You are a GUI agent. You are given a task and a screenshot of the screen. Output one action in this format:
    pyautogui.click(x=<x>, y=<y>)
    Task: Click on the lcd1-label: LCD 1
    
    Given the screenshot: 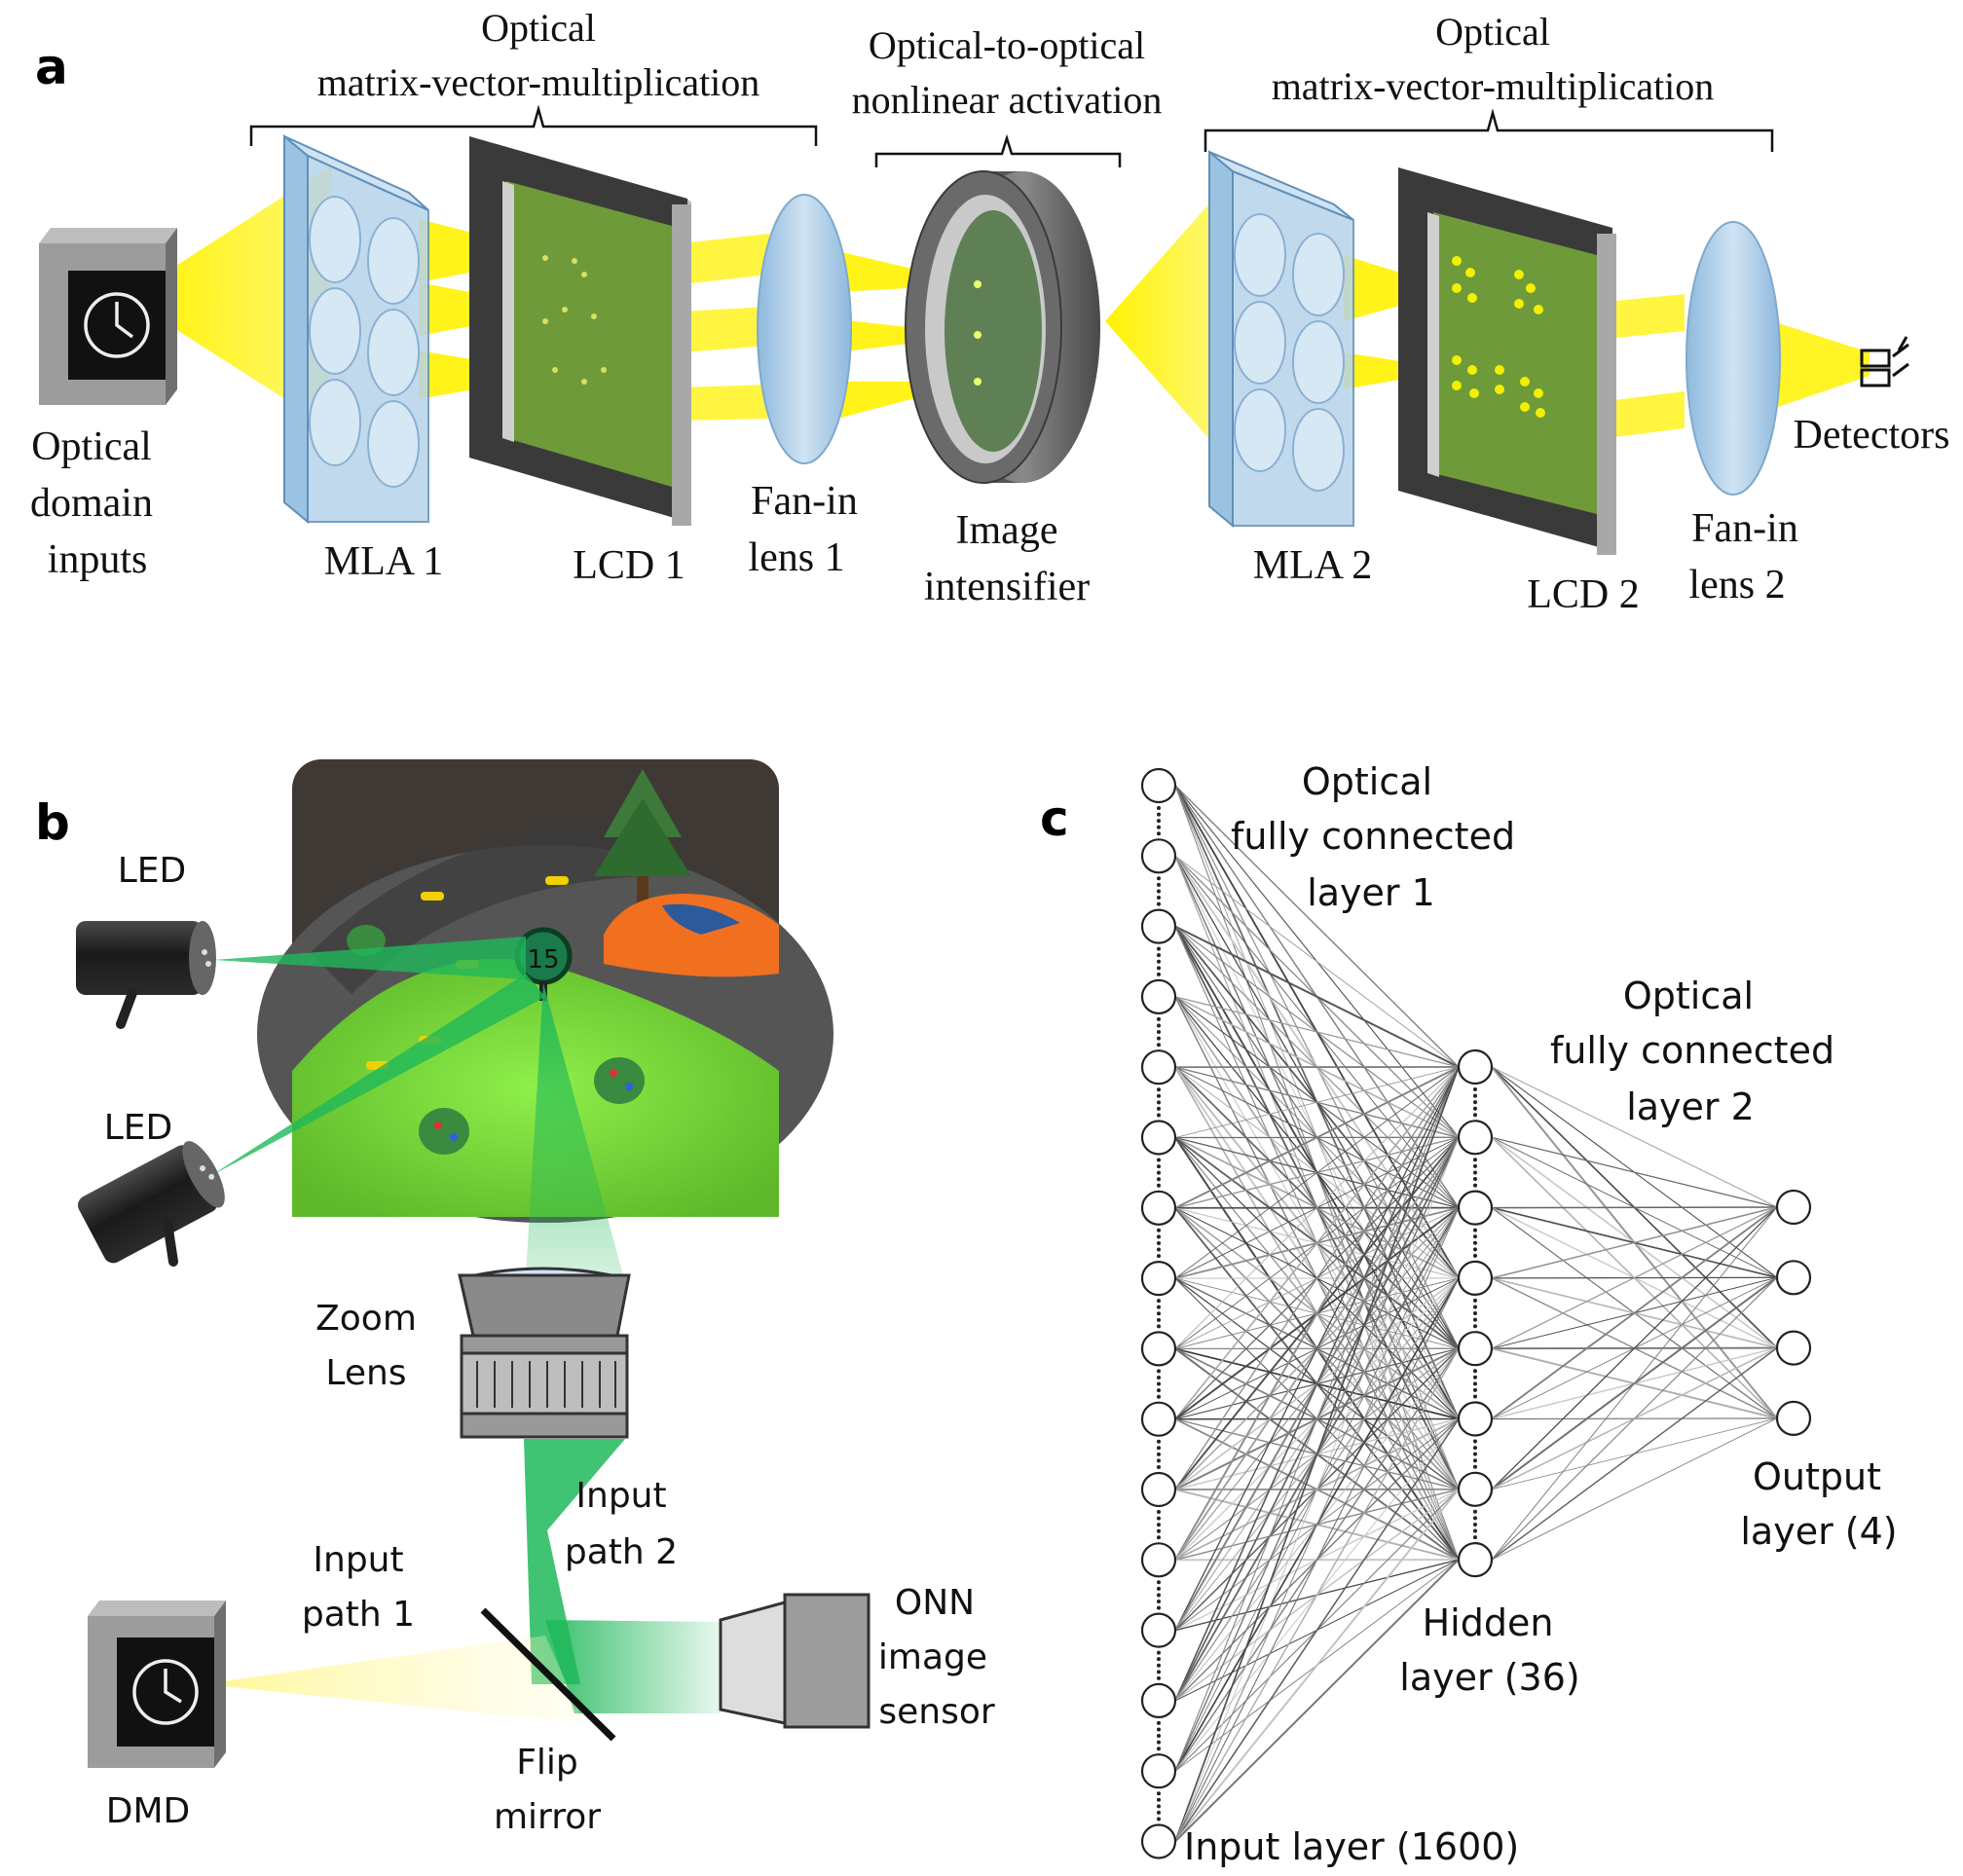 What is the action you would take?
    pyautogui.click(x=629, y=565)
    